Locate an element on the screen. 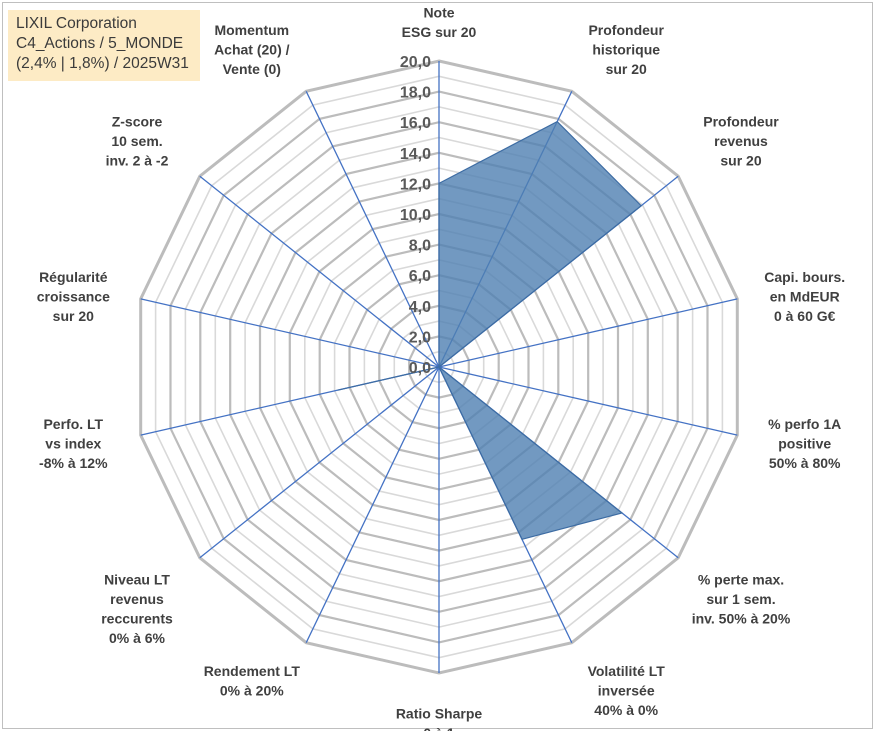 The width and height of the screenshot is (875, 731). axis-label-line: sur 1 sem. is located at coordinates (740, 599).